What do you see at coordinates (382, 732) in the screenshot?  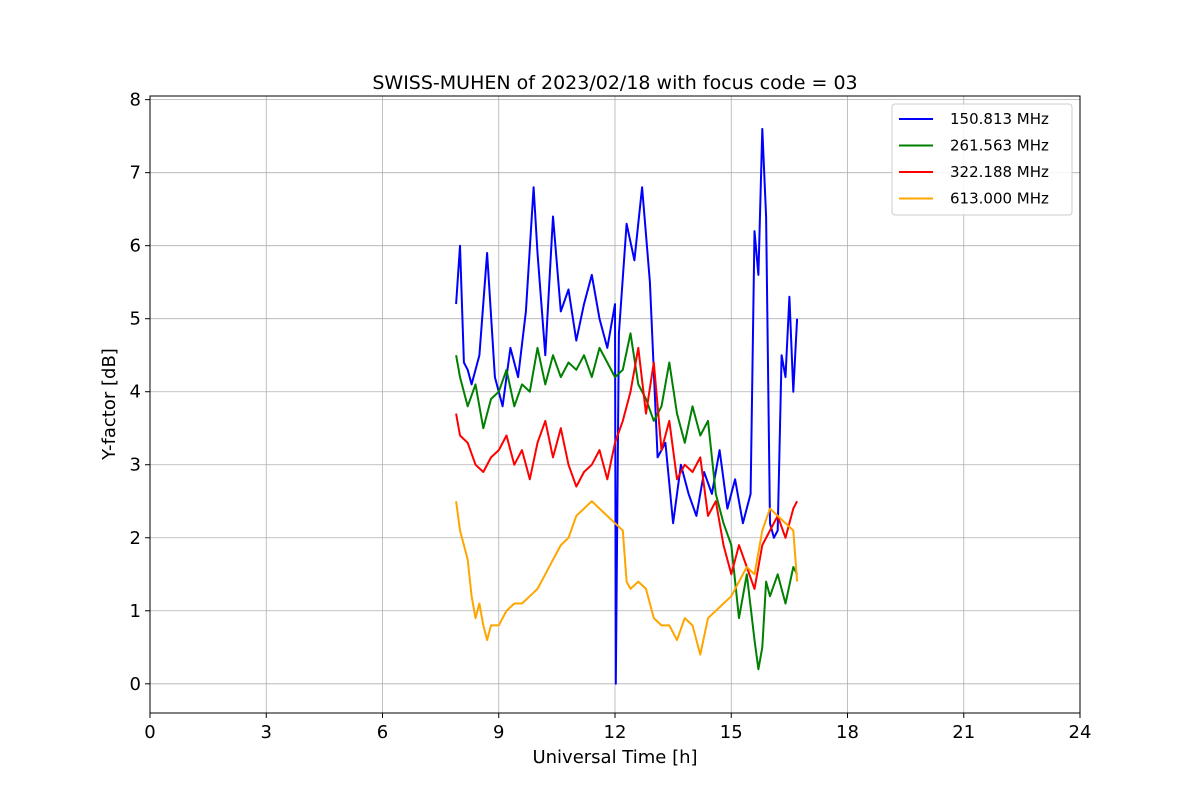 I see `x-tick-label: 6` at bounding box center [382, 732].